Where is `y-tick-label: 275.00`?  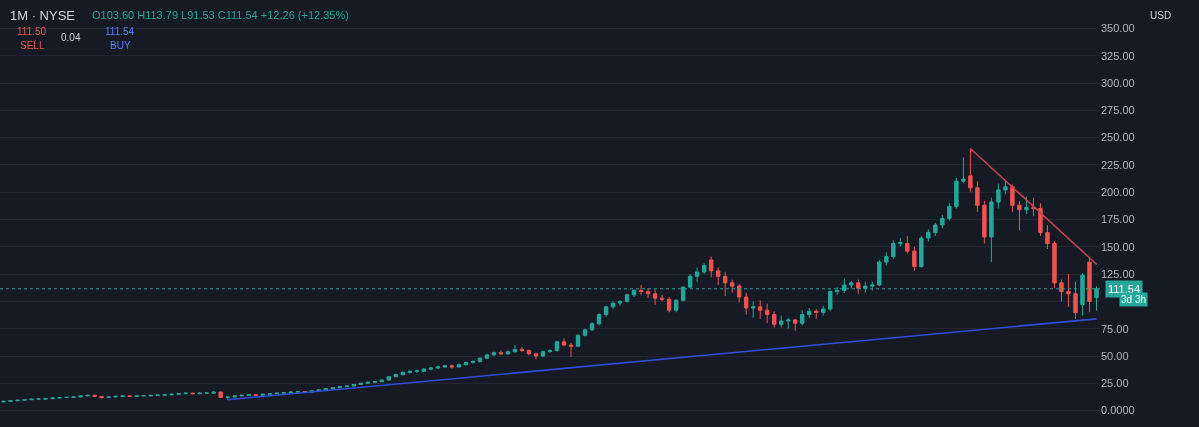 y-tick-label: 275.00 is located at coordinates (1118, 110).